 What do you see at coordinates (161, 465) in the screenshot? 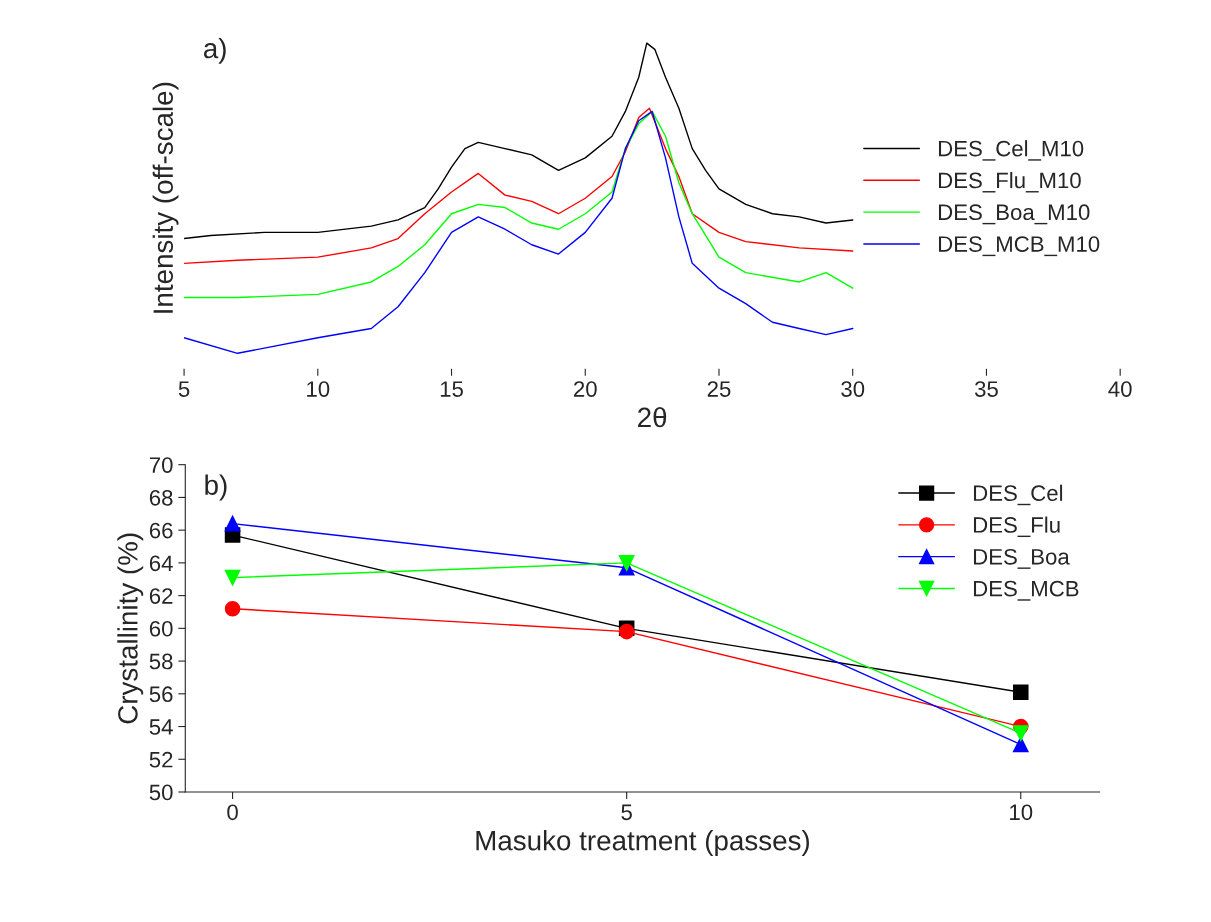
I see `y-tick-label: 70` at bounding box center [161, 465].